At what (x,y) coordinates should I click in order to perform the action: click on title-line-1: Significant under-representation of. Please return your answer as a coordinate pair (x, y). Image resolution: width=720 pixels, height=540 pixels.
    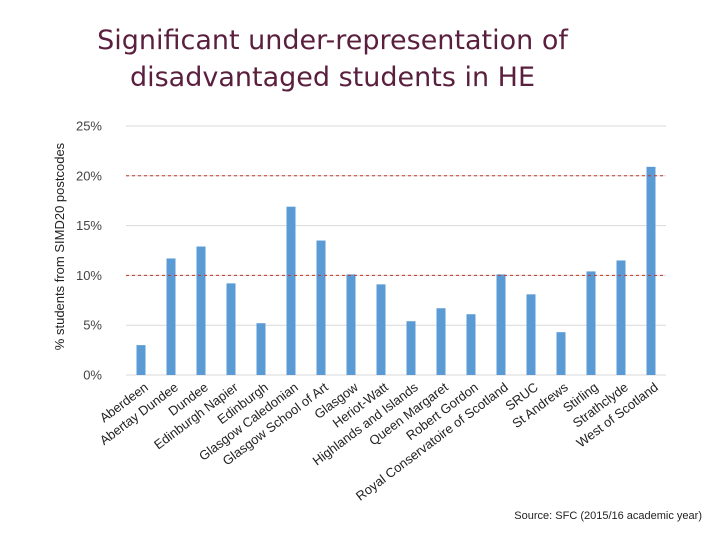
    Looking at the image, I should click on (332, 40).